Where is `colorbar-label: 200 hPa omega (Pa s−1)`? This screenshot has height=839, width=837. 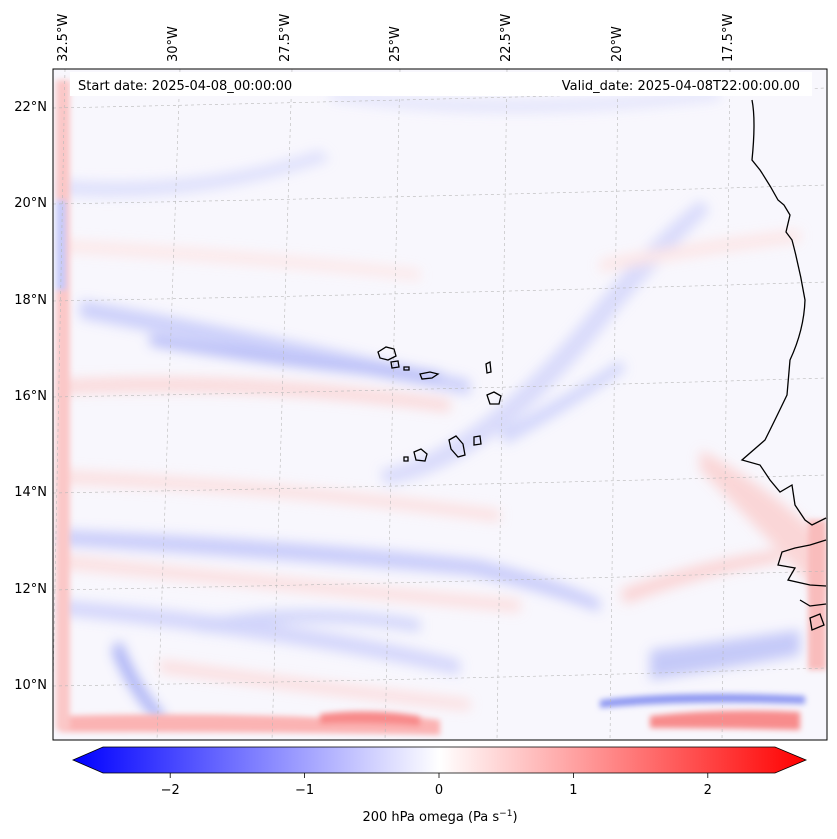
colorbar-label: 200 hPa omega (Pa s−1) is located at coordinates (439, 817).